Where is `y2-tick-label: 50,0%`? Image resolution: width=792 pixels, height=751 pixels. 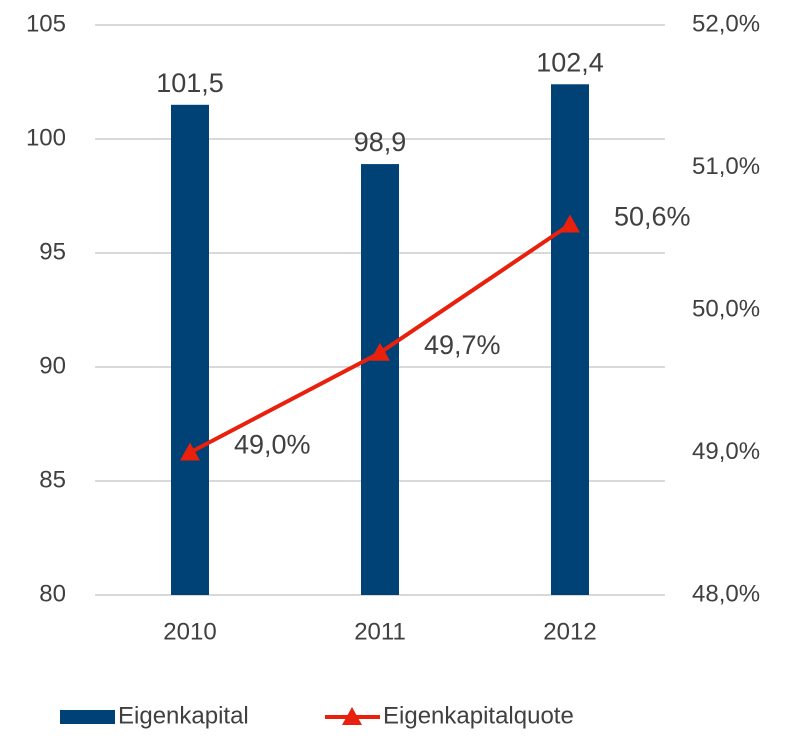 y2-tick-label: 50,0% is located at coordinates (726, 308).